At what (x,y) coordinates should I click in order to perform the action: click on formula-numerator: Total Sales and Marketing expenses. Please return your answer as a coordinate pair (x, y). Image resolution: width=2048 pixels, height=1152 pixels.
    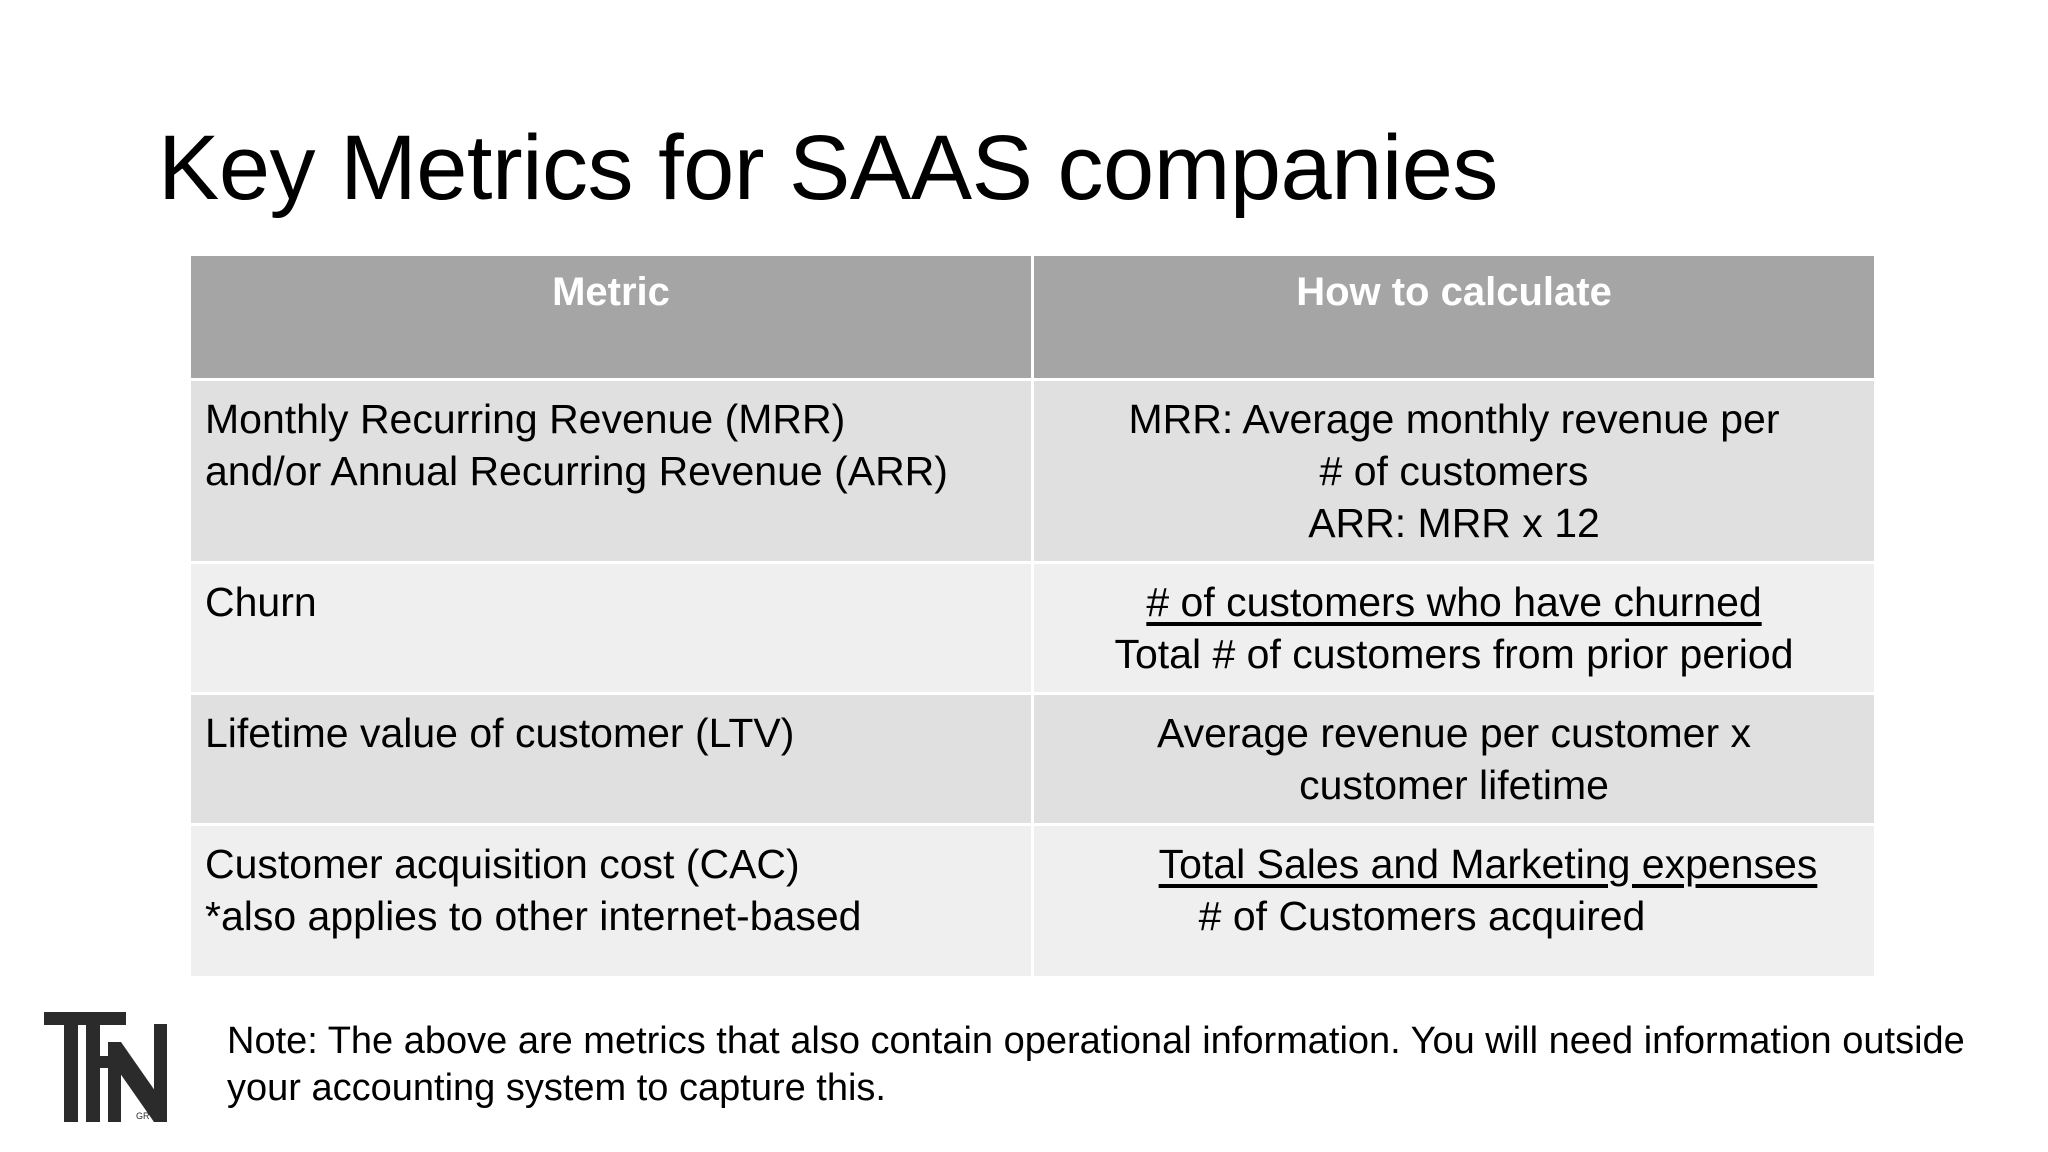
    Looking at the image, I should click on (1488, 864).